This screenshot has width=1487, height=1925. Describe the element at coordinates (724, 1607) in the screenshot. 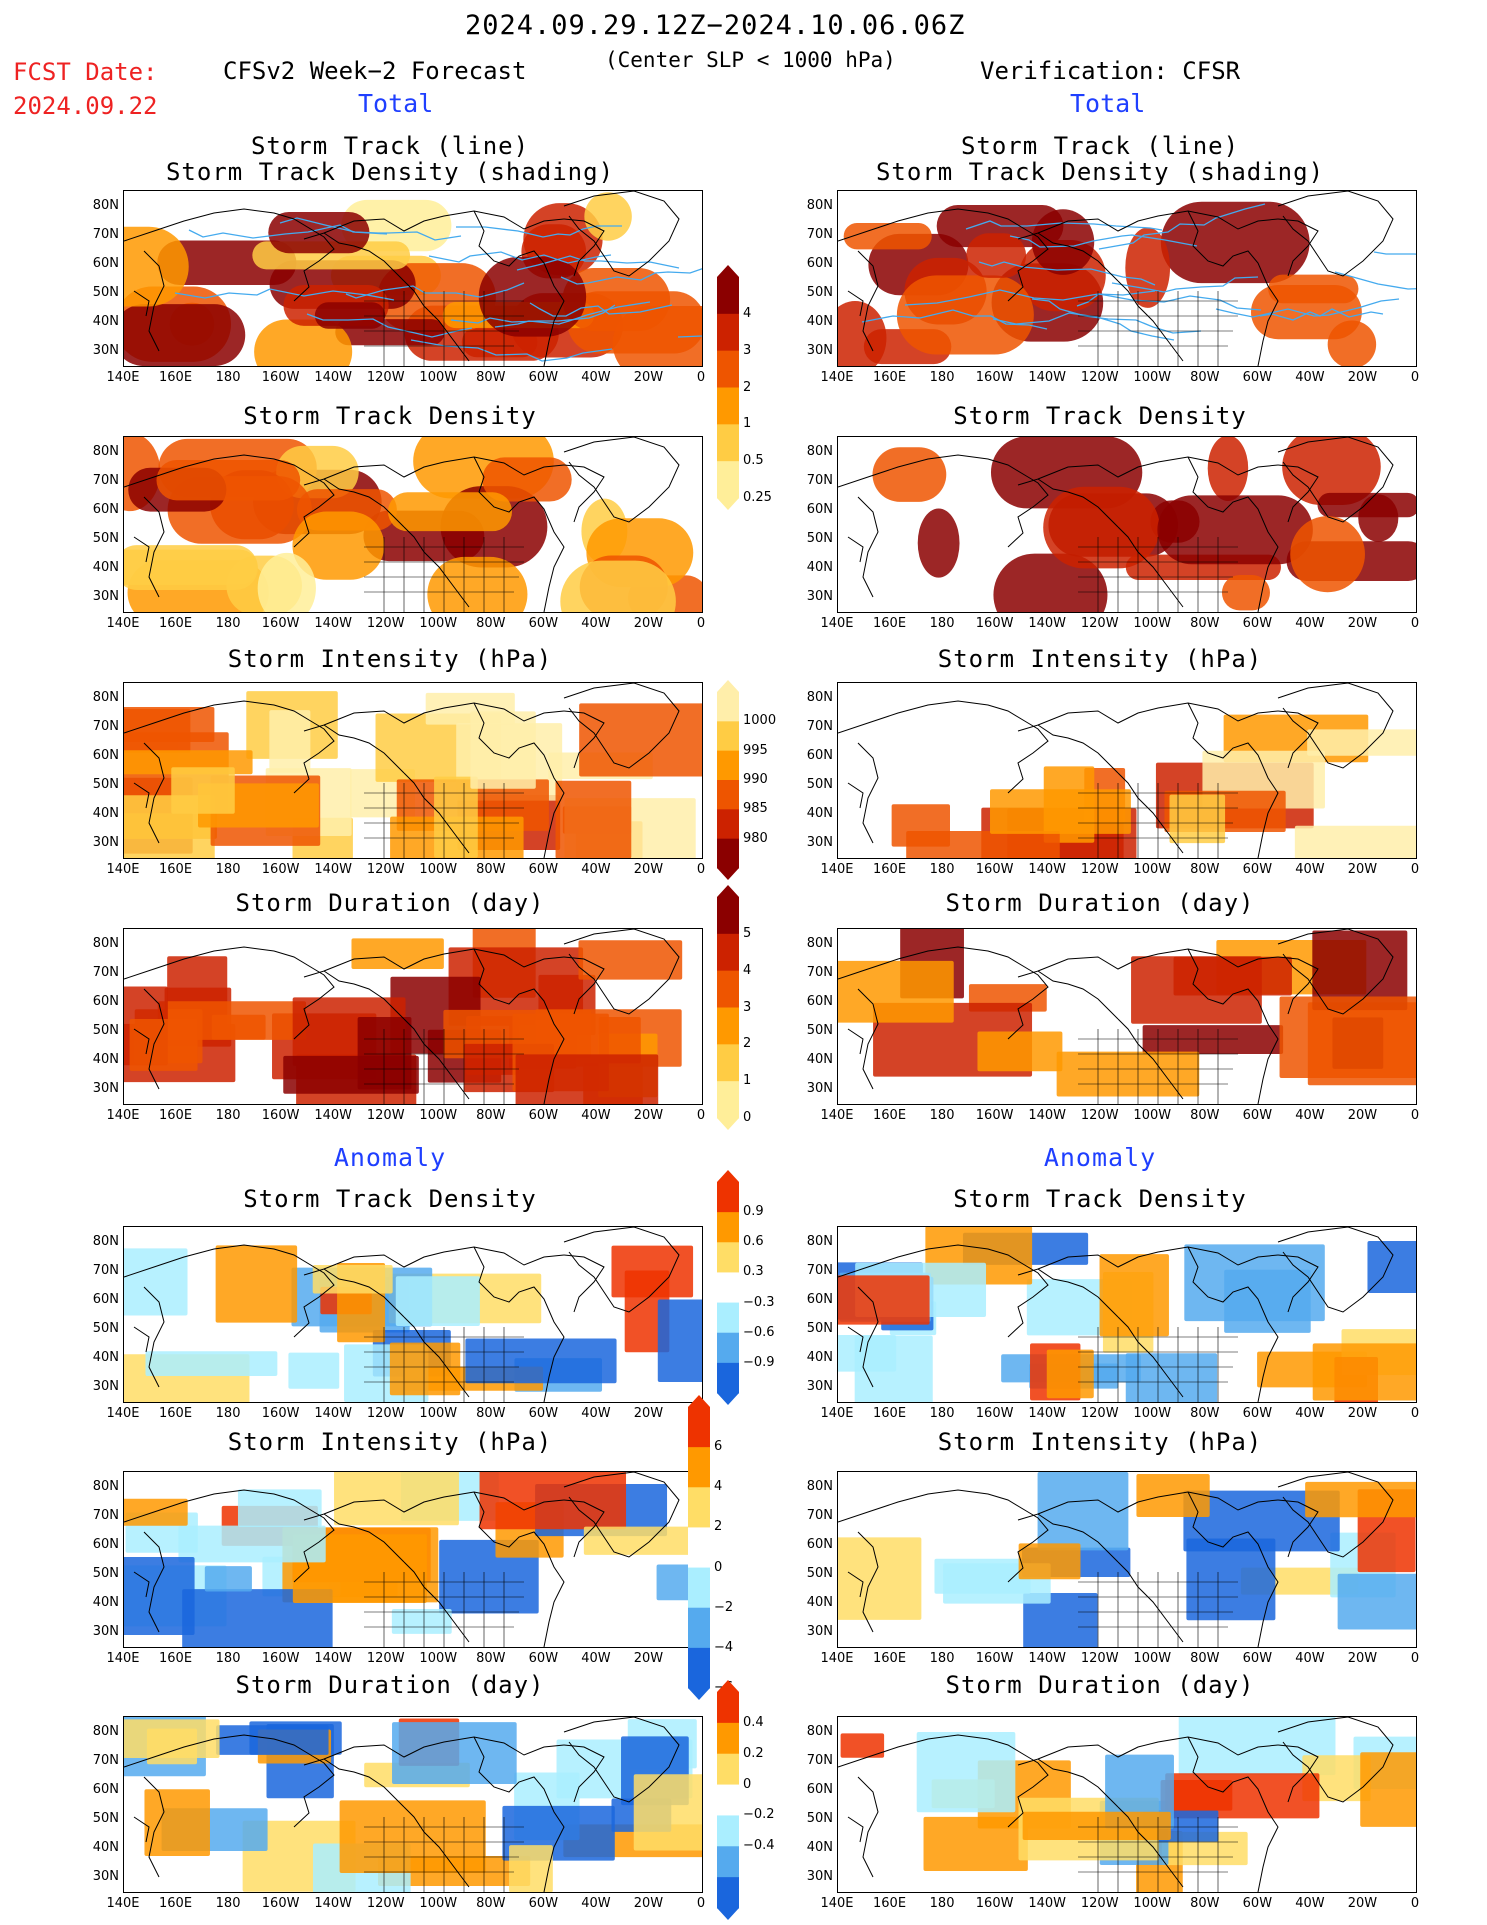

I see `colorbar-label: −2` at that location.